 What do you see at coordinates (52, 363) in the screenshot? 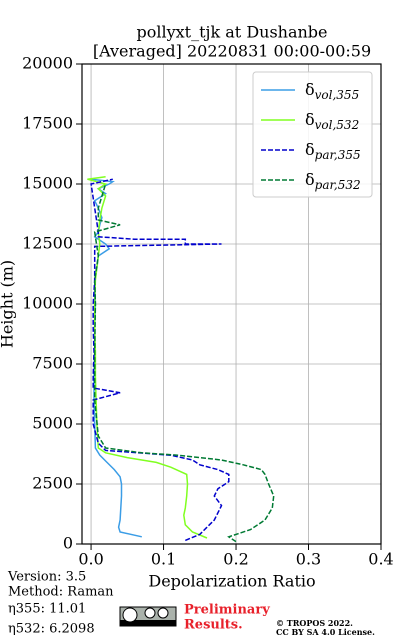
I see `y-tick-label: 7500` at bounding box center [52, 363].